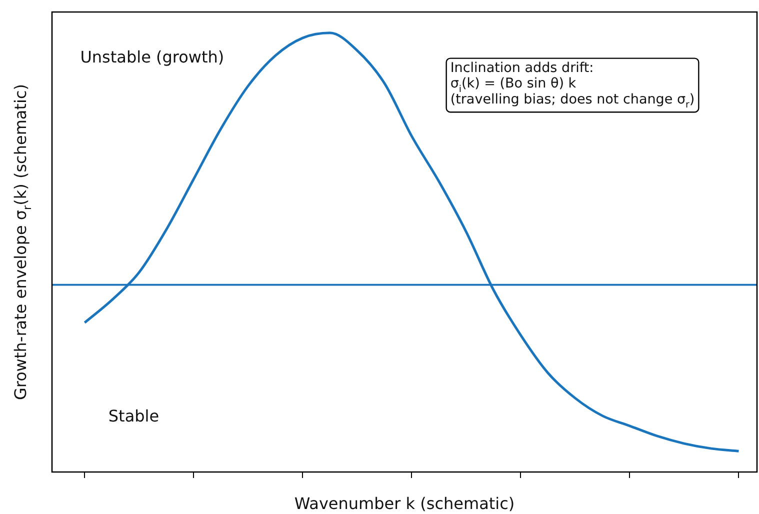 Image resolution: width=759 pixels, height=514 pixels. Describe the element at coordinates (134, 416) in the screenshot. I see `annotation: Stable` at that location.